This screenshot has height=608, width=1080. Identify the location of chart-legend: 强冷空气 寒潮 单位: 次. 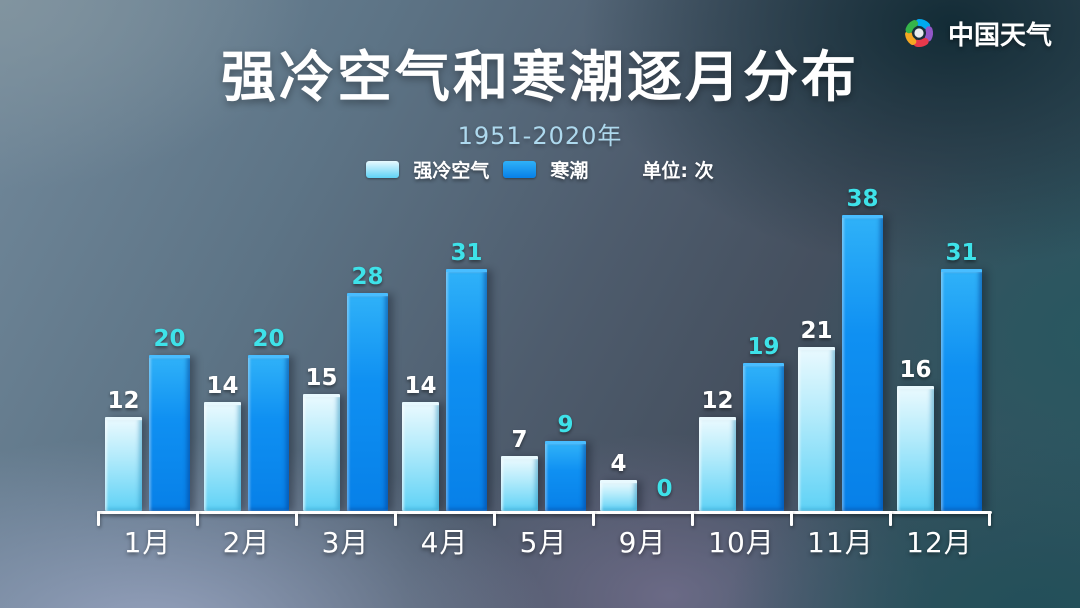
(540, 169).